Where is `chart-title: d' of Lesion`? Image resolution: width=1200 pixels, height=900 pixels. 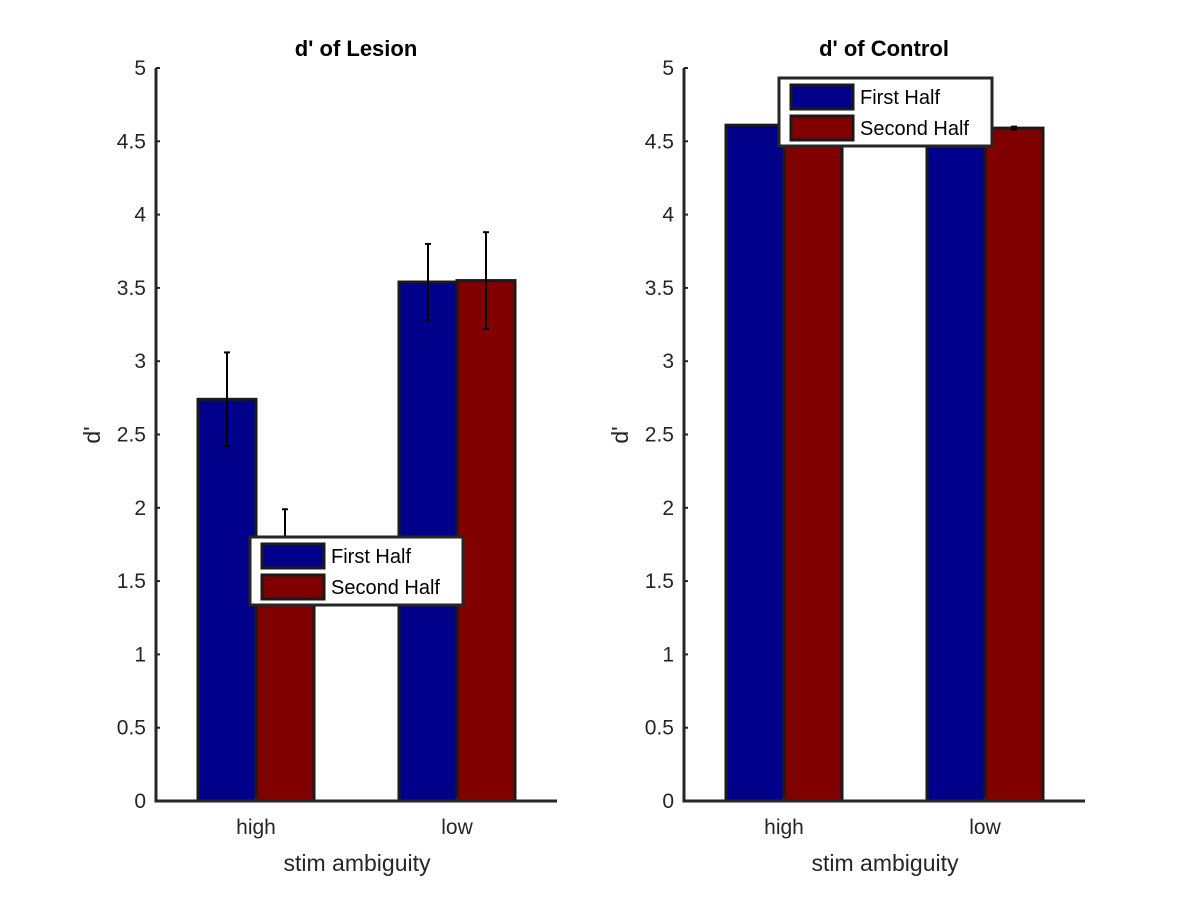 chart-title: d' of Lesion is located at coordinates (356, 48).